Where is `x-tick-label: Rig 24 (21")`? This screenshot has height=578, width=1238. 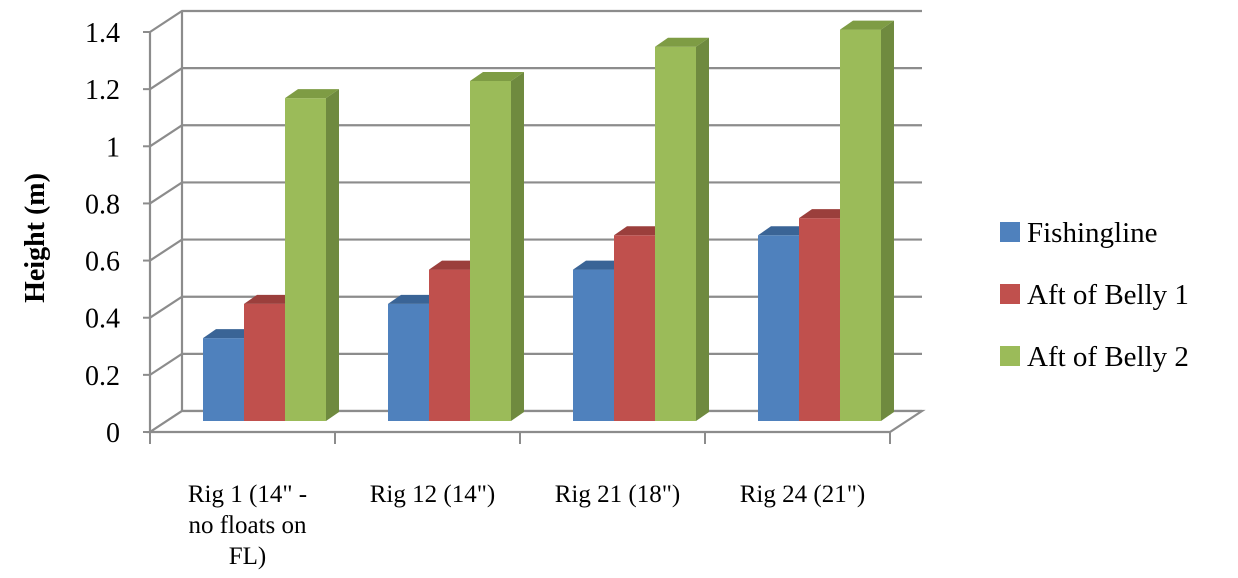
x-tick-label: Rig 24 (21") is located at coordinates (802, 494).